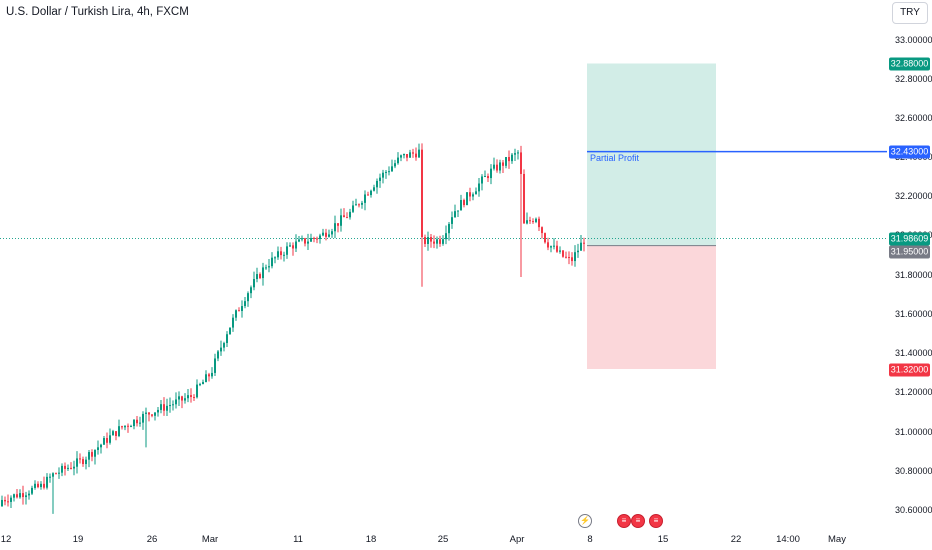  I want to click on stop-loss-price-tag: 31.32000, so click(909, 370).